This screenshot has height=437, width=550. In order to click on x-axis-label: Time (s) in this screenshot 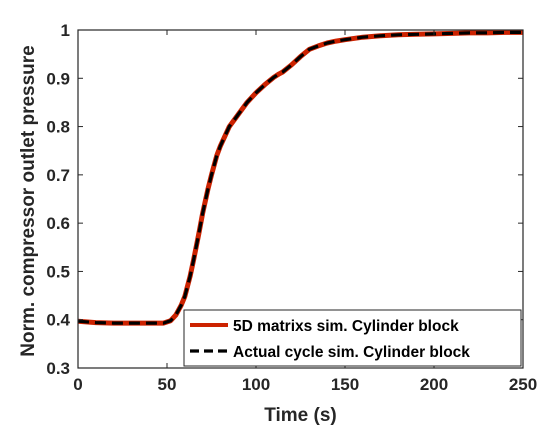, I will do `click(300, 415)`.